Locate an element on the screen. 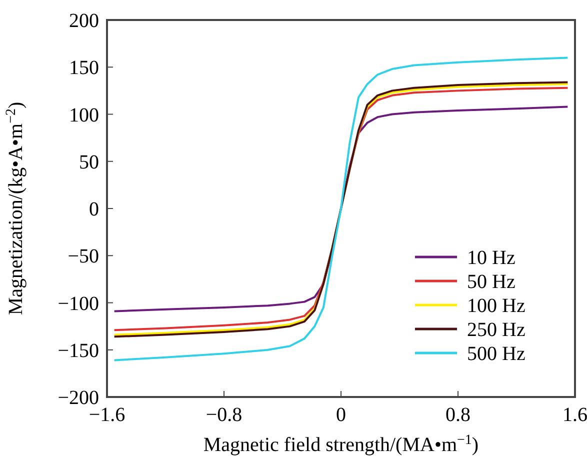 The height and width of the screenshot is (465, 587). y-tick-label: 50 is located at coordinates (89, 162).